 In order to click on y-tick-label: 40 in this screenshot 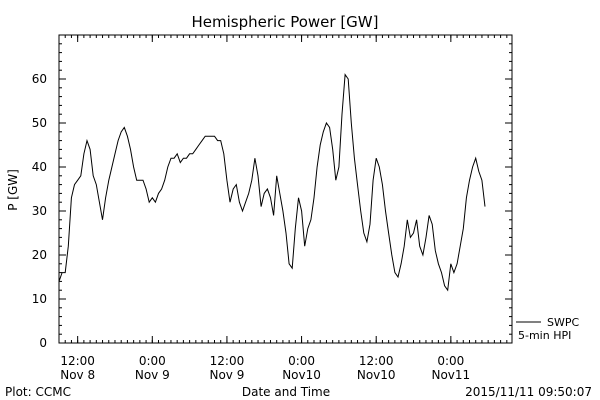, I will do `click(39, 167)`.